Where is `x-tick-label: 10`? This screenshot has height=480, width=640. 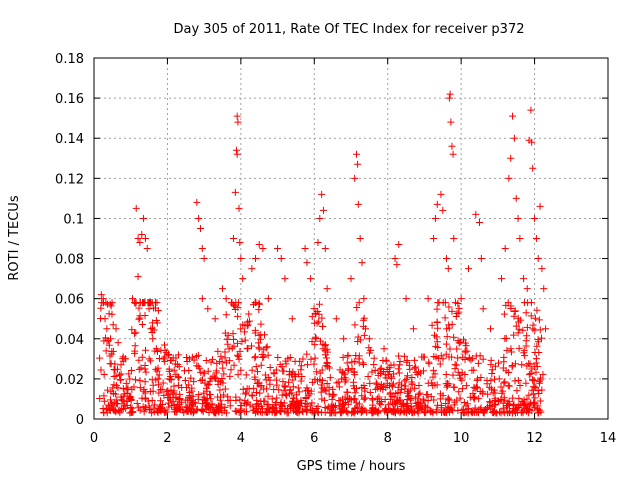
x-tick-label: 10 is located at coordinates (461, 438).